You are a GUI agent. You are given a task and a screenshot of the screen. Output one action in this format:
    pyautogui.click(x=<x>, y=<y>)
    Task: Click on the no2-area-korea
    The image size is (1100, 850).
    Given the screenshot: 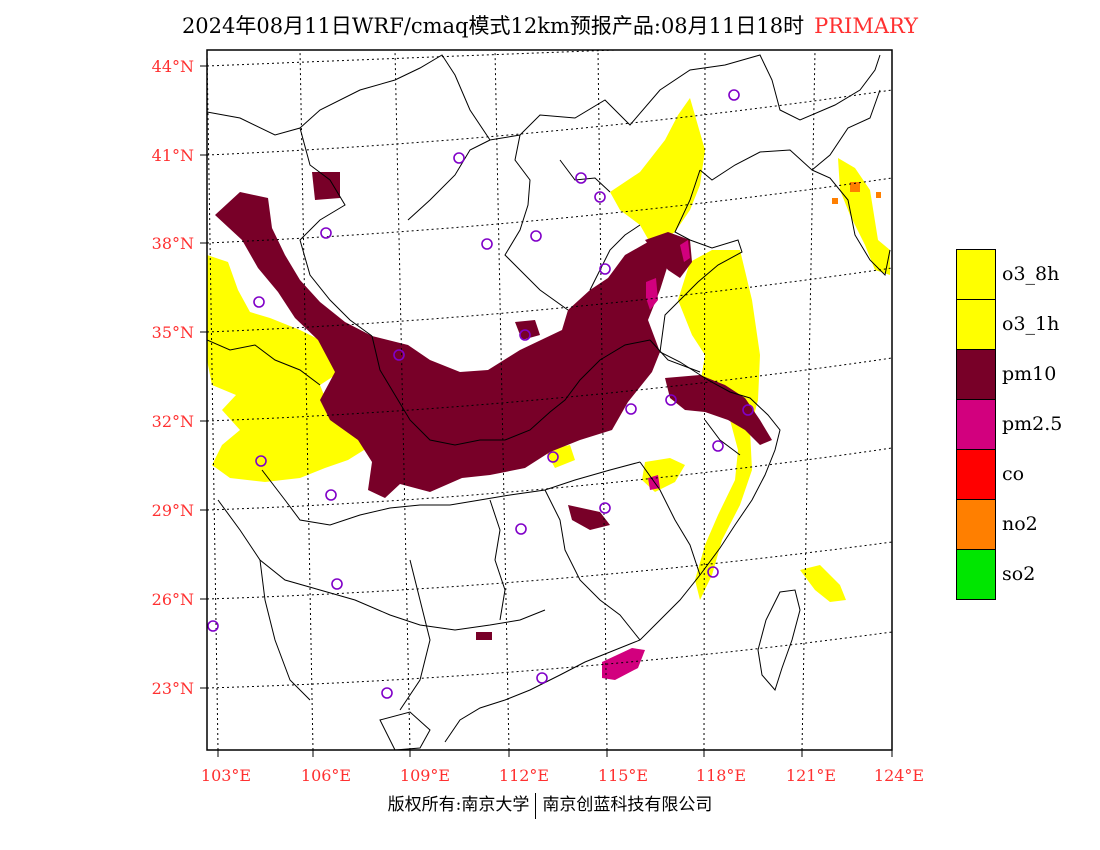 What is the action you would take?
    pyautogui.click(x=855, y=187)
    